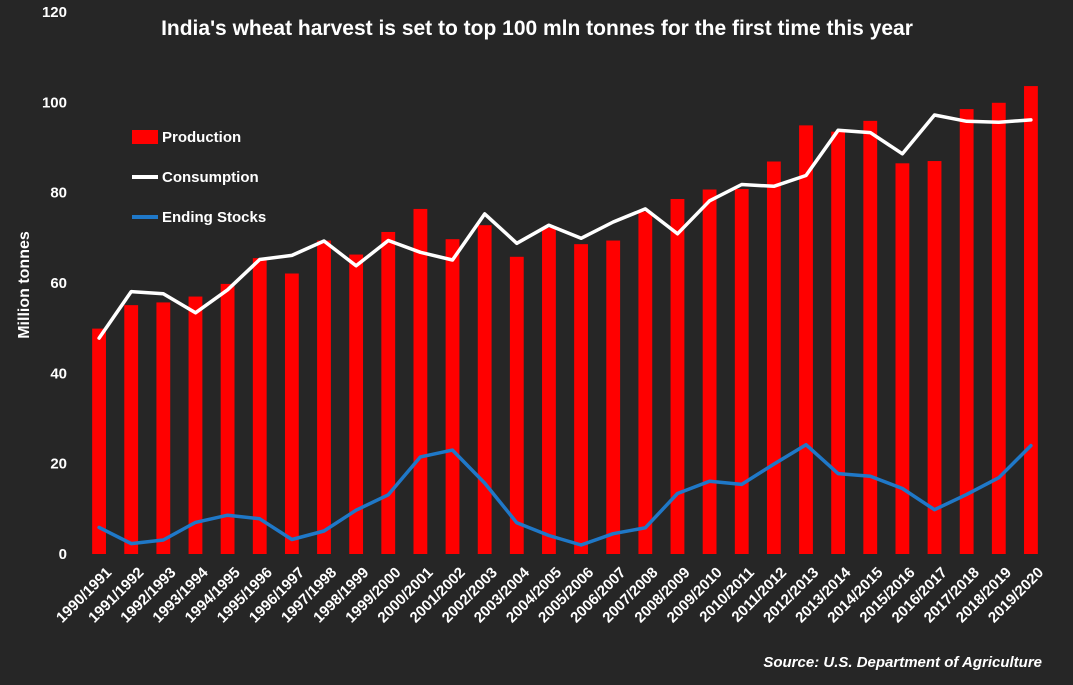  I want to click on y-tick-label: 40, so click(58, 373).